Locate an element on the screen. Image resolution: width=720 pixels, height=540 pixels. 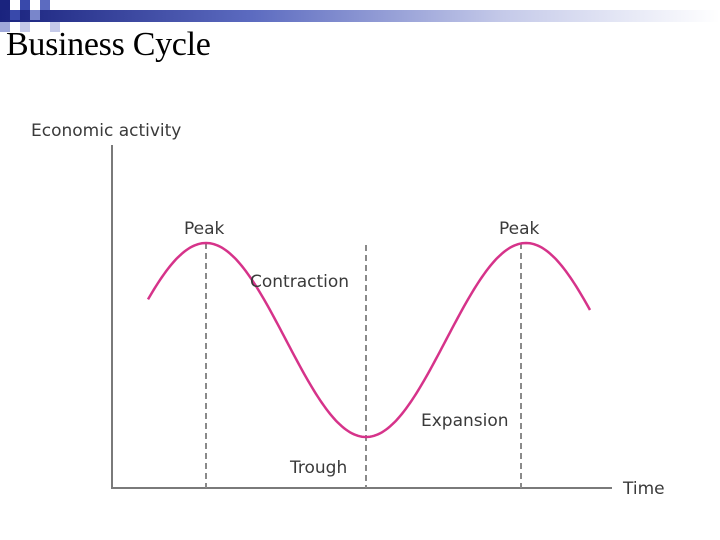
header-squares is located at coordinates (30, 16).